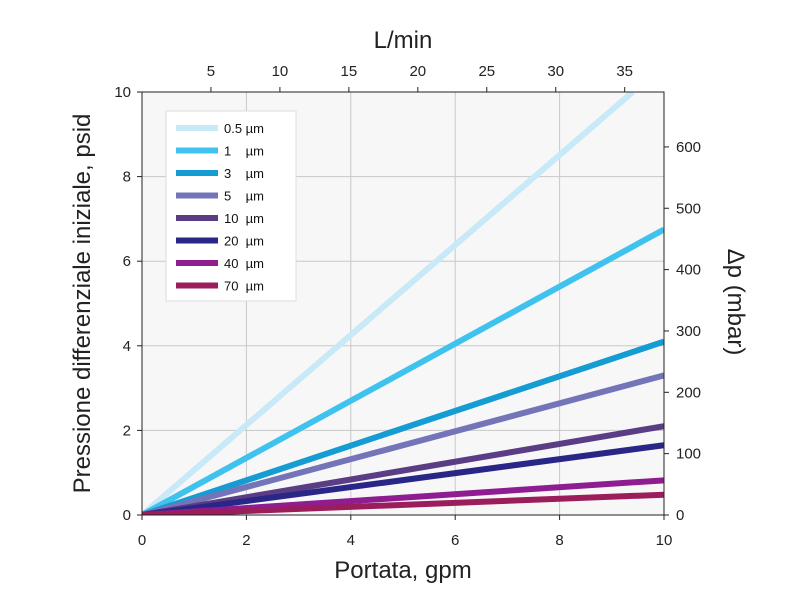 Image resolution: width=800 pixels, height=607 pixels. What do you see at coordinates (403, 40) in the screenshot?
I see `top-axis-title: L/min` at bounding box center [403, 40].